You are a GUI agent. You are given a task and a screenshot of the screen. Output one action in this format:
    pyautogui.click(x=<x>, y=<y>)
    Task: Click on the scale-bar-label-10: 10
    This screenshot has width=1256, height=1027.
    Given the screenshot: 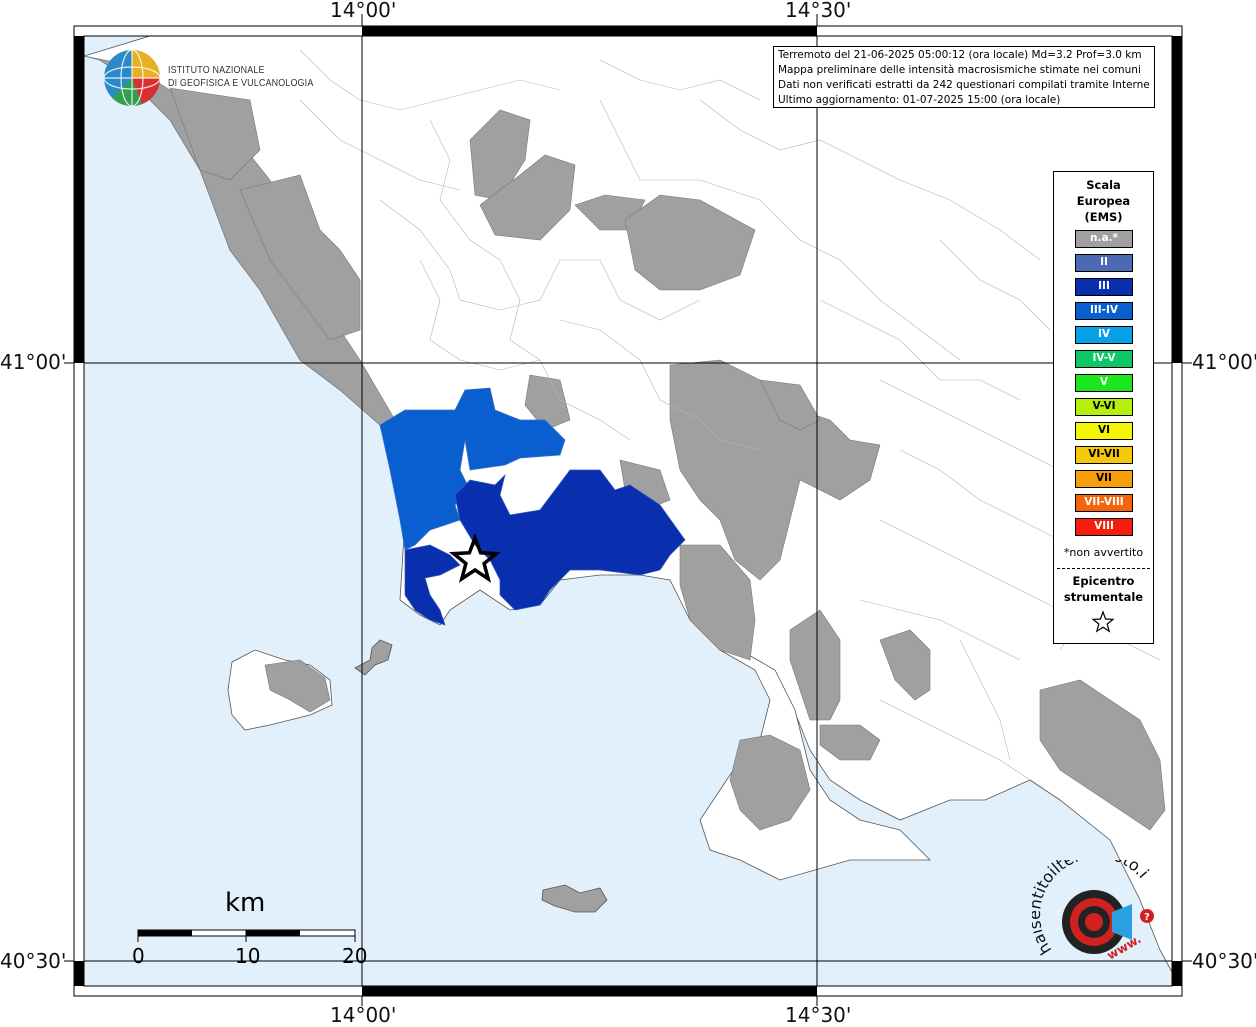 What is the action you would take?
    pyautogui.click(x=248, y=956)
    